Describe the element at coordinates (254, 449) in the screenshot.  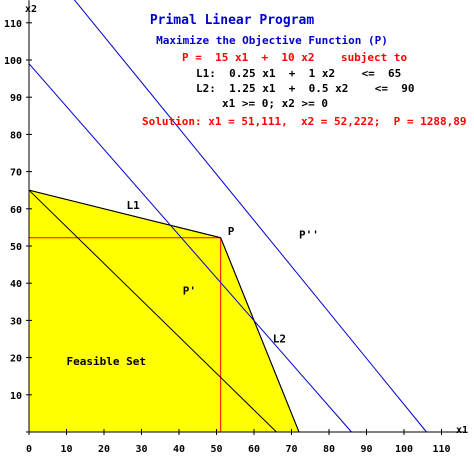
I see `x-tick-label-6: 60` at that location.